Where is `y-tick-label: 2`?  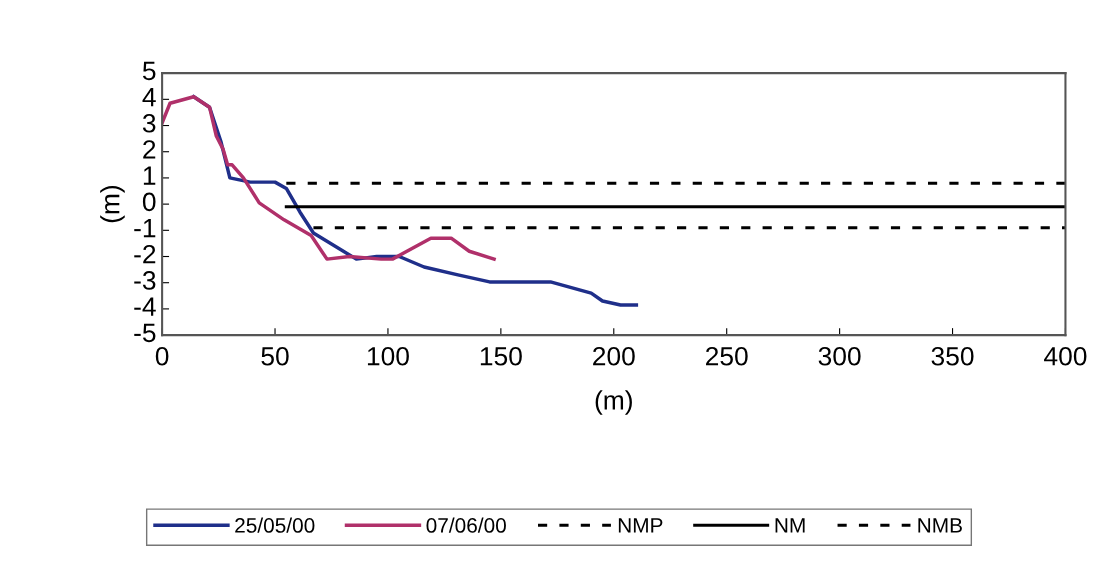
y-tick-label: 2 is located at coordinates (149, 149).